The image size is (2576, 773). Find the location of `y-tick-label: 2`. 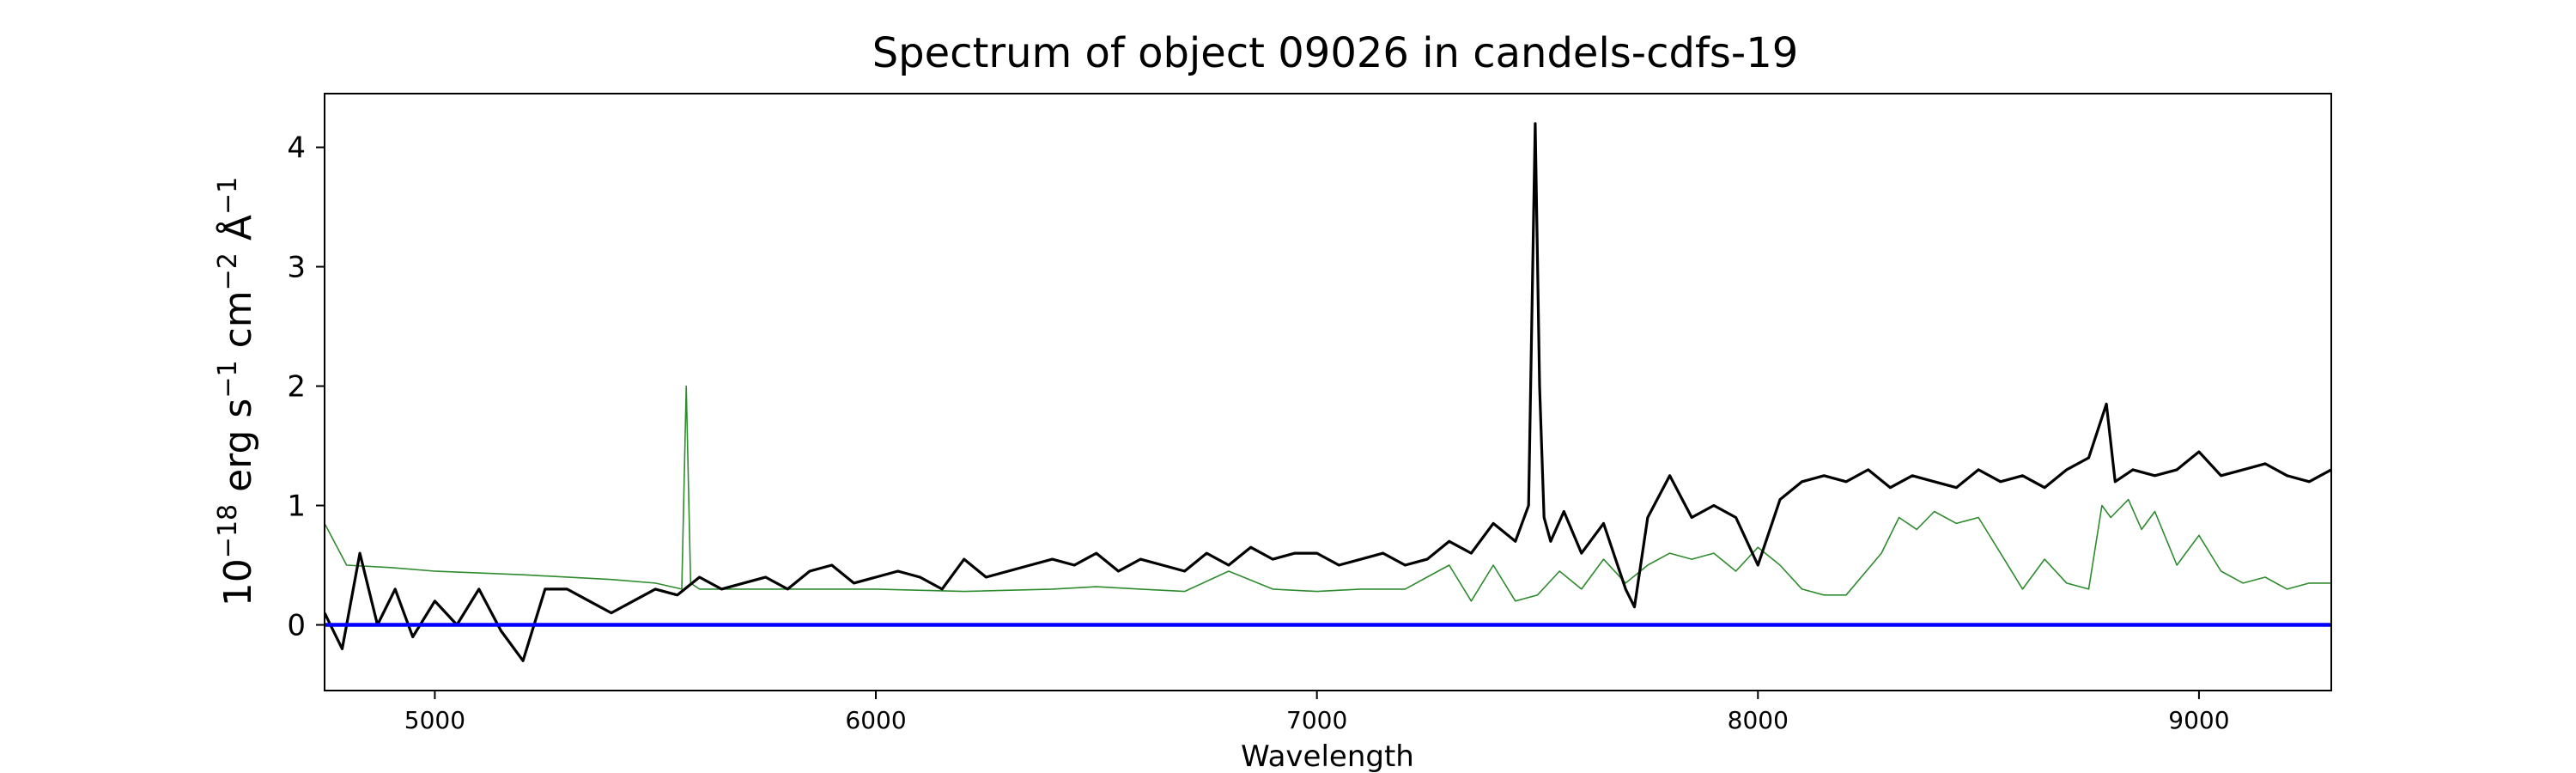

y-tick-label: 2 is located at coordinates (296, 387).